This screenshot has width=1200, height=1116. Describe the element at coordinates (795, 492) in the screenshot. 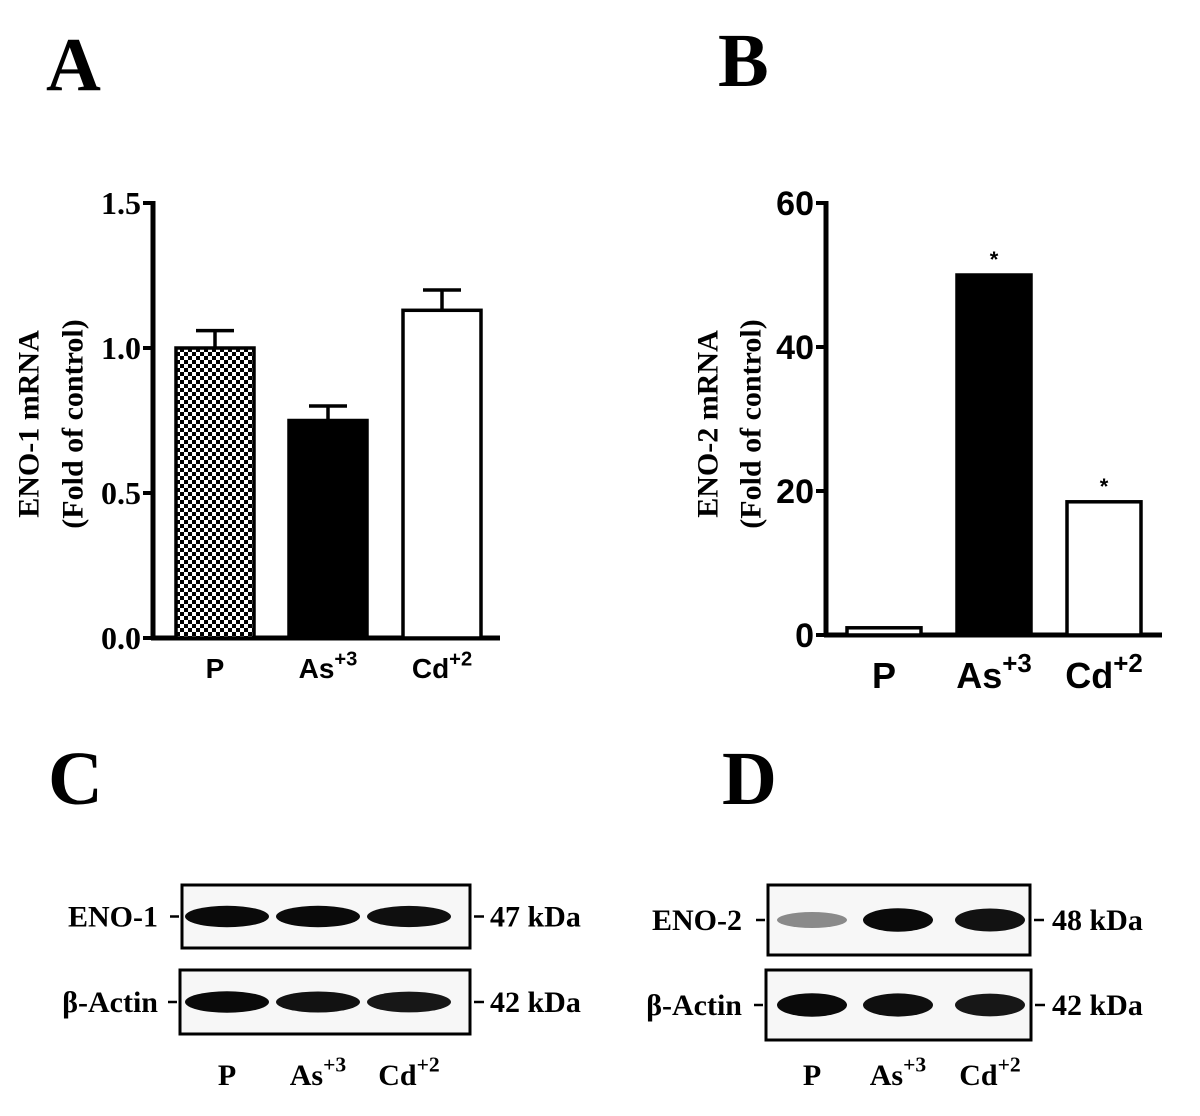

I see `y-tick-label: 20` at that location.